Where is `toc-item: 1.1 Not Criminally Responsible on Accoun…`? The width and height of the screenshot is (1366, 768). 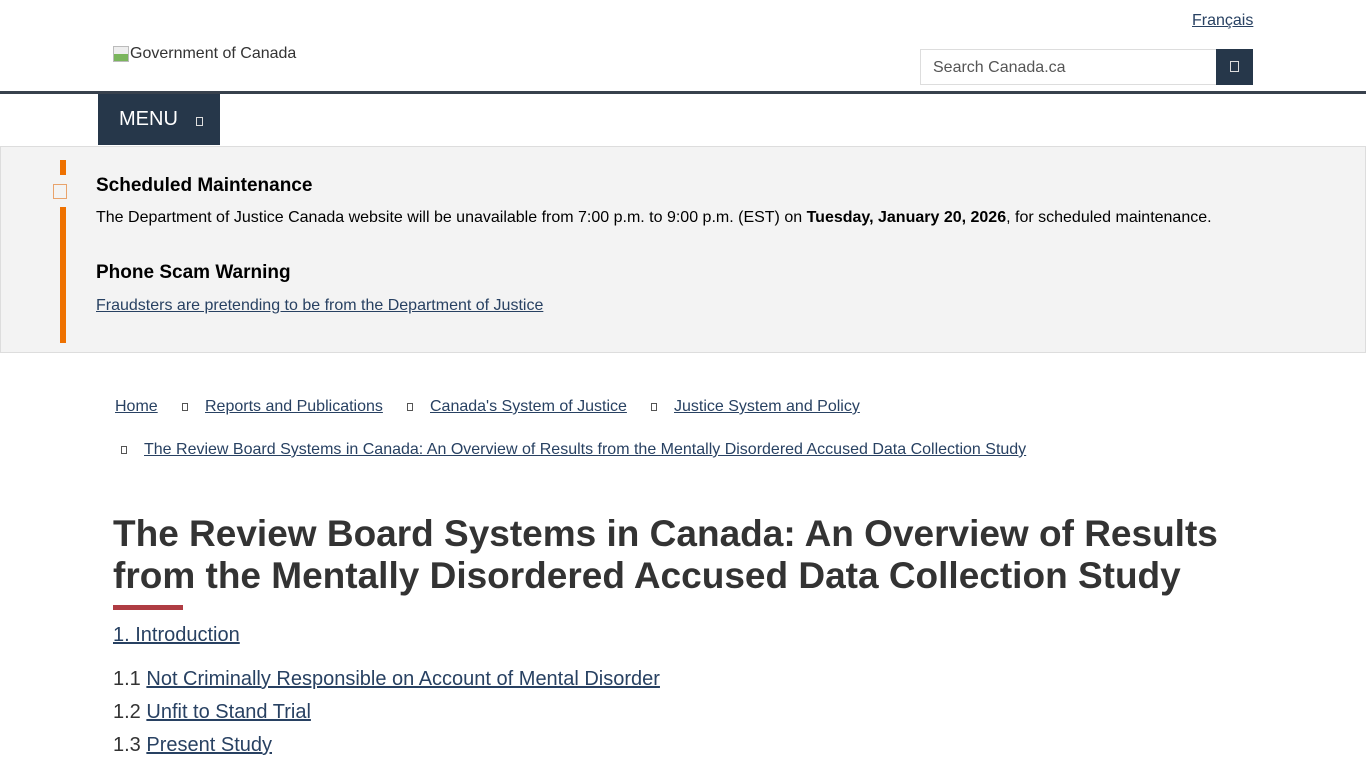
toc-item: 1.1 Not Criminally Responsible on Accoun… is located at coordinates (386, 679).